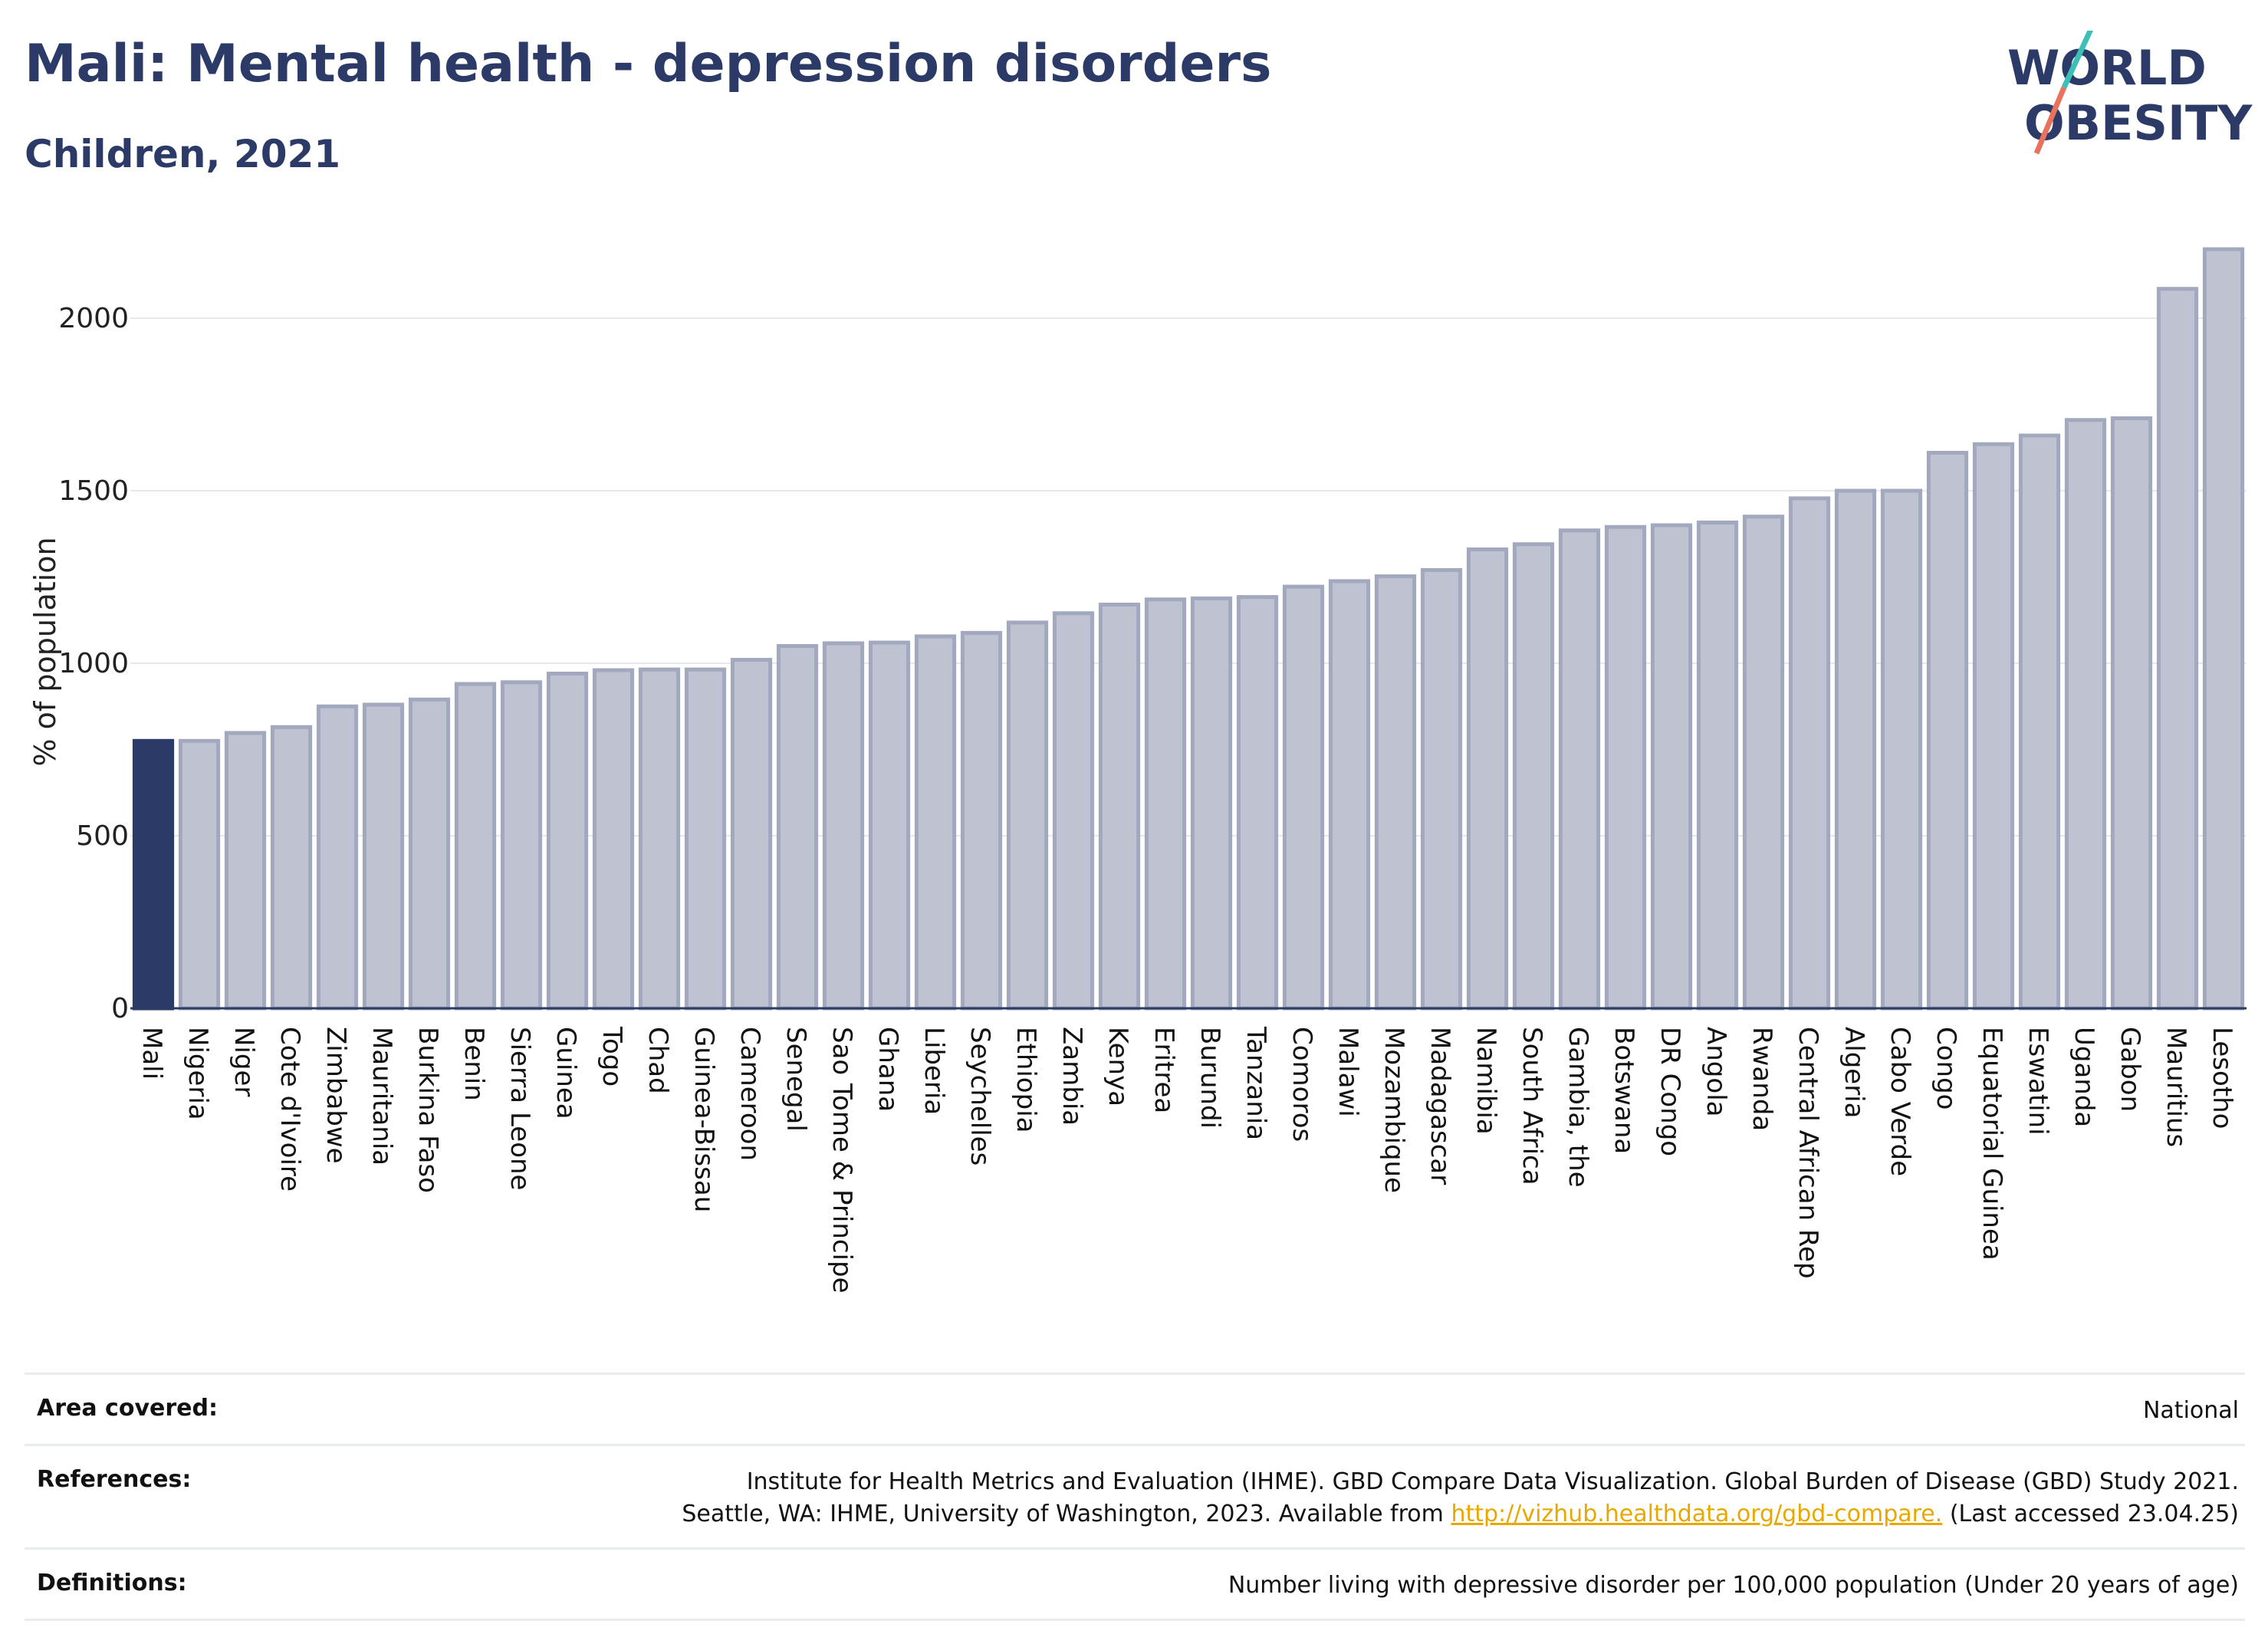 The height and width of the screenshot is (1634, 2268). I want to click on y-tick-label: 0, so click(120, 1009).